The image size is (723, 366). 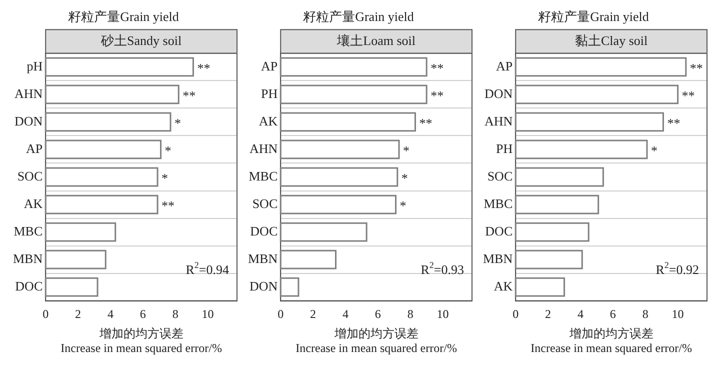 What do you see at coordinates (34, 66) in the screenshot?
I see `y-tick-label: pH` at bounding box center [34, 66].